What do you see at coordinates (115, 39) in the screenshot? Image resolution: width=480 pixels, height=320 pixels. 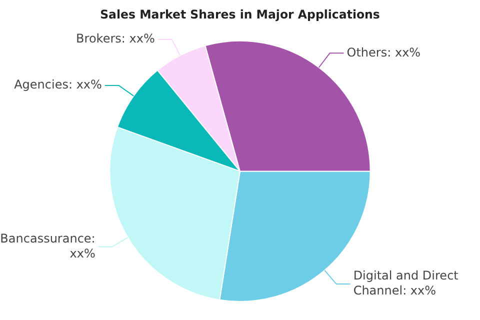 I see `slice-label: Brokers: xx%` at bounding box center [115, 39].